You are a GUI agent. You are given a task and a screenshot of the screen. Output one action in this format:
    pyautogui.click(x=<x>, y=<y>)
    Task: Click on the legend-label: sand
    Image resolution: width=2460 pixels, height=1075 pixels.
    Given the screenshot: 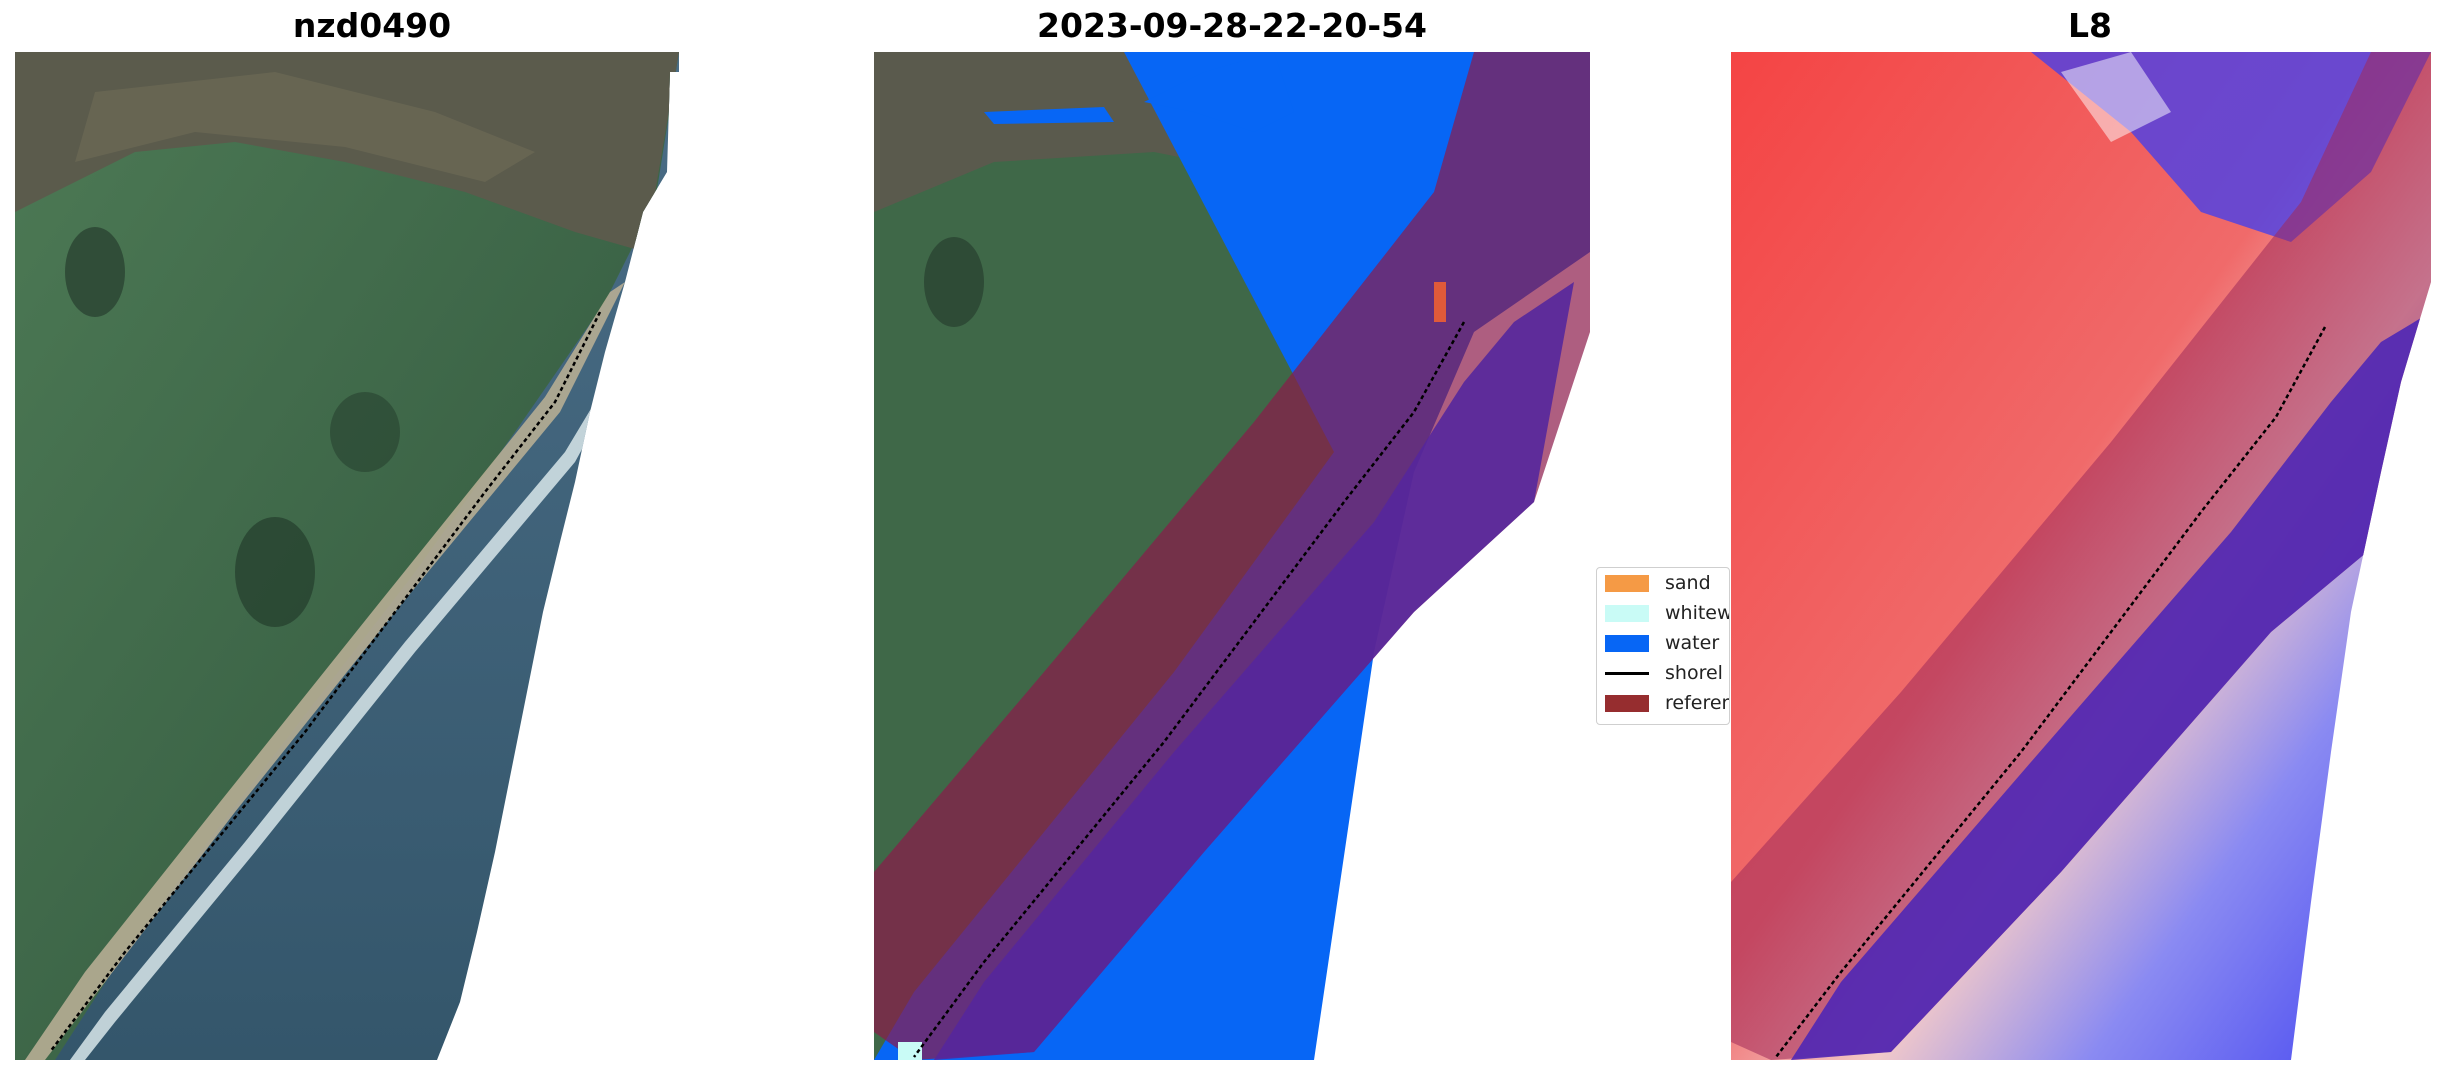 What is the action you would take?
    pyautogui.click(x=1688, y=583)
    